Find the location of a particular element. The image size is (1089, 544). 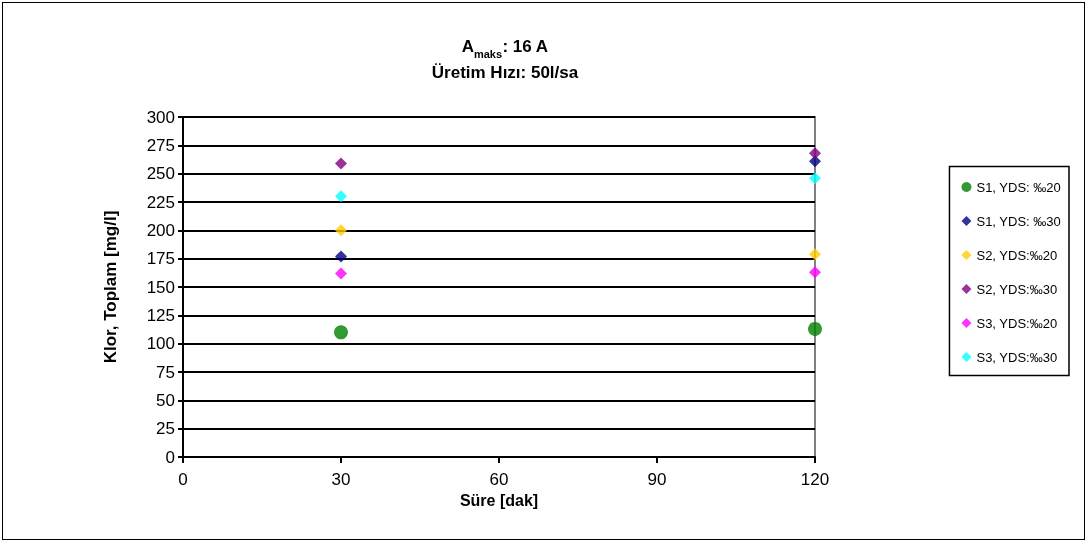

legend-label: S1, YDS: ‰30 is located at coordinates (1018, 221).